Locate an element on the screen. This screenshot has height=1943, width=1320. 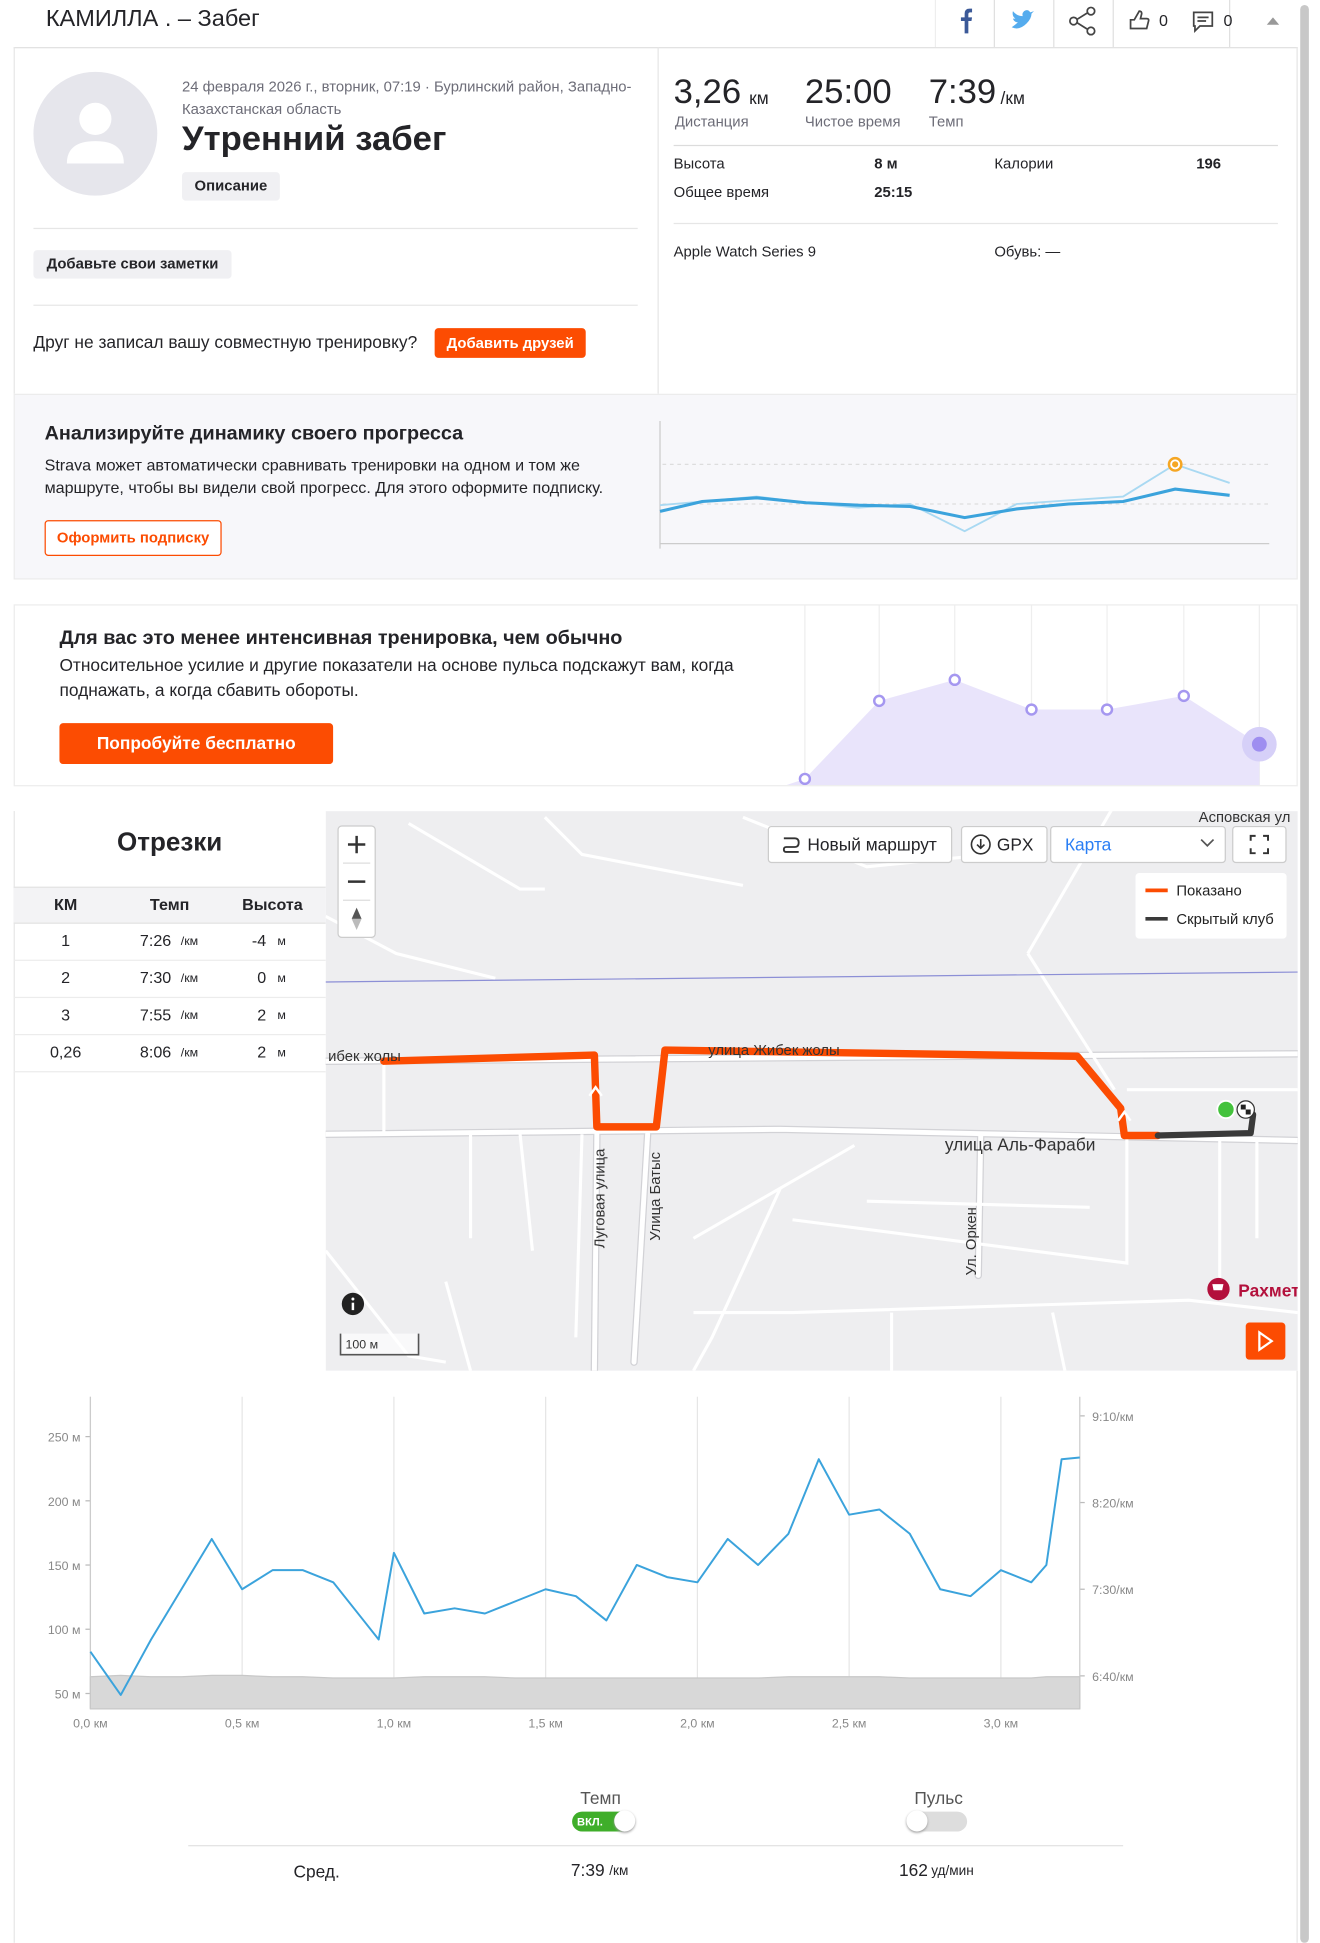
y-tick-label: 250 м is located at coordinates (64, 1438).